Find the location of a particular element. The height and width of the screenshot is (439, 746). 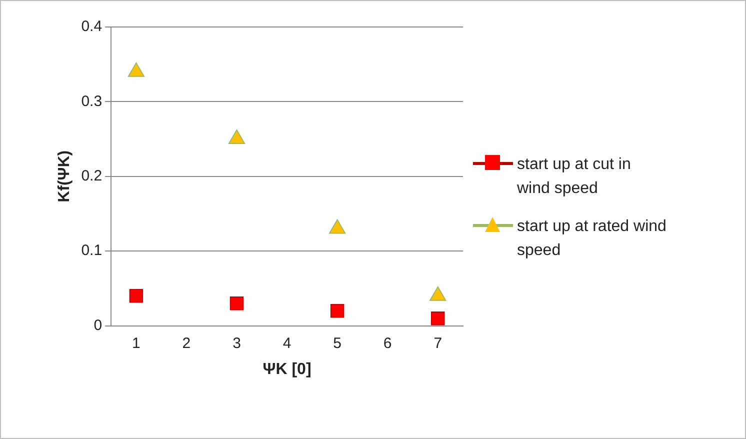

legend-label: start up at rated wind speed is located at coordinates (592, 239).